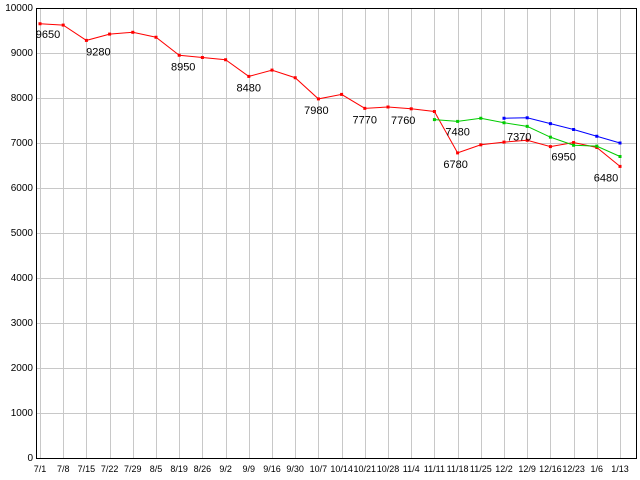 The width and height of the screenshot is (640, 480). I want to click on x-axis-label: 11/18, so click(458, 469).